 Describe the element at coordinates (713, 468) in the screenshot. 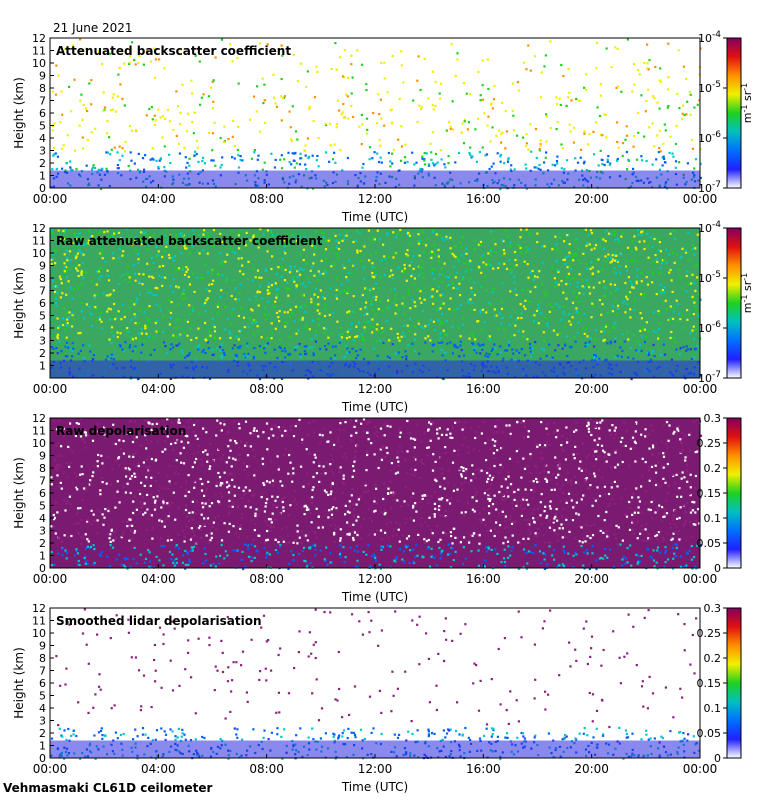

I see `colorbar-tick-label: 0.2` at that location.